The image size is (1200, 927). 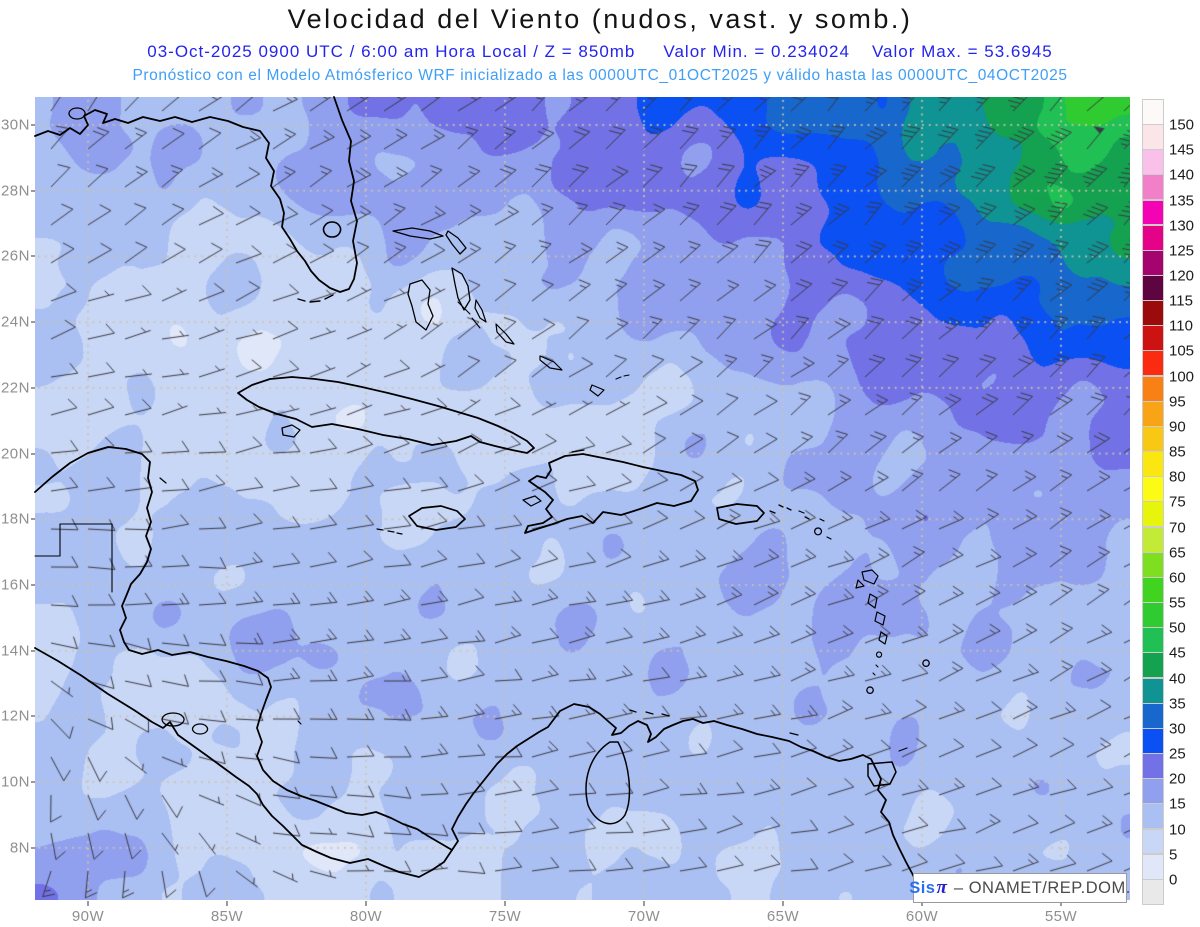 What do you see at coordinates (1182, 351) in the screenshot?
I see `colorbar-label-105: 105` at bounding box center [1182, 351].